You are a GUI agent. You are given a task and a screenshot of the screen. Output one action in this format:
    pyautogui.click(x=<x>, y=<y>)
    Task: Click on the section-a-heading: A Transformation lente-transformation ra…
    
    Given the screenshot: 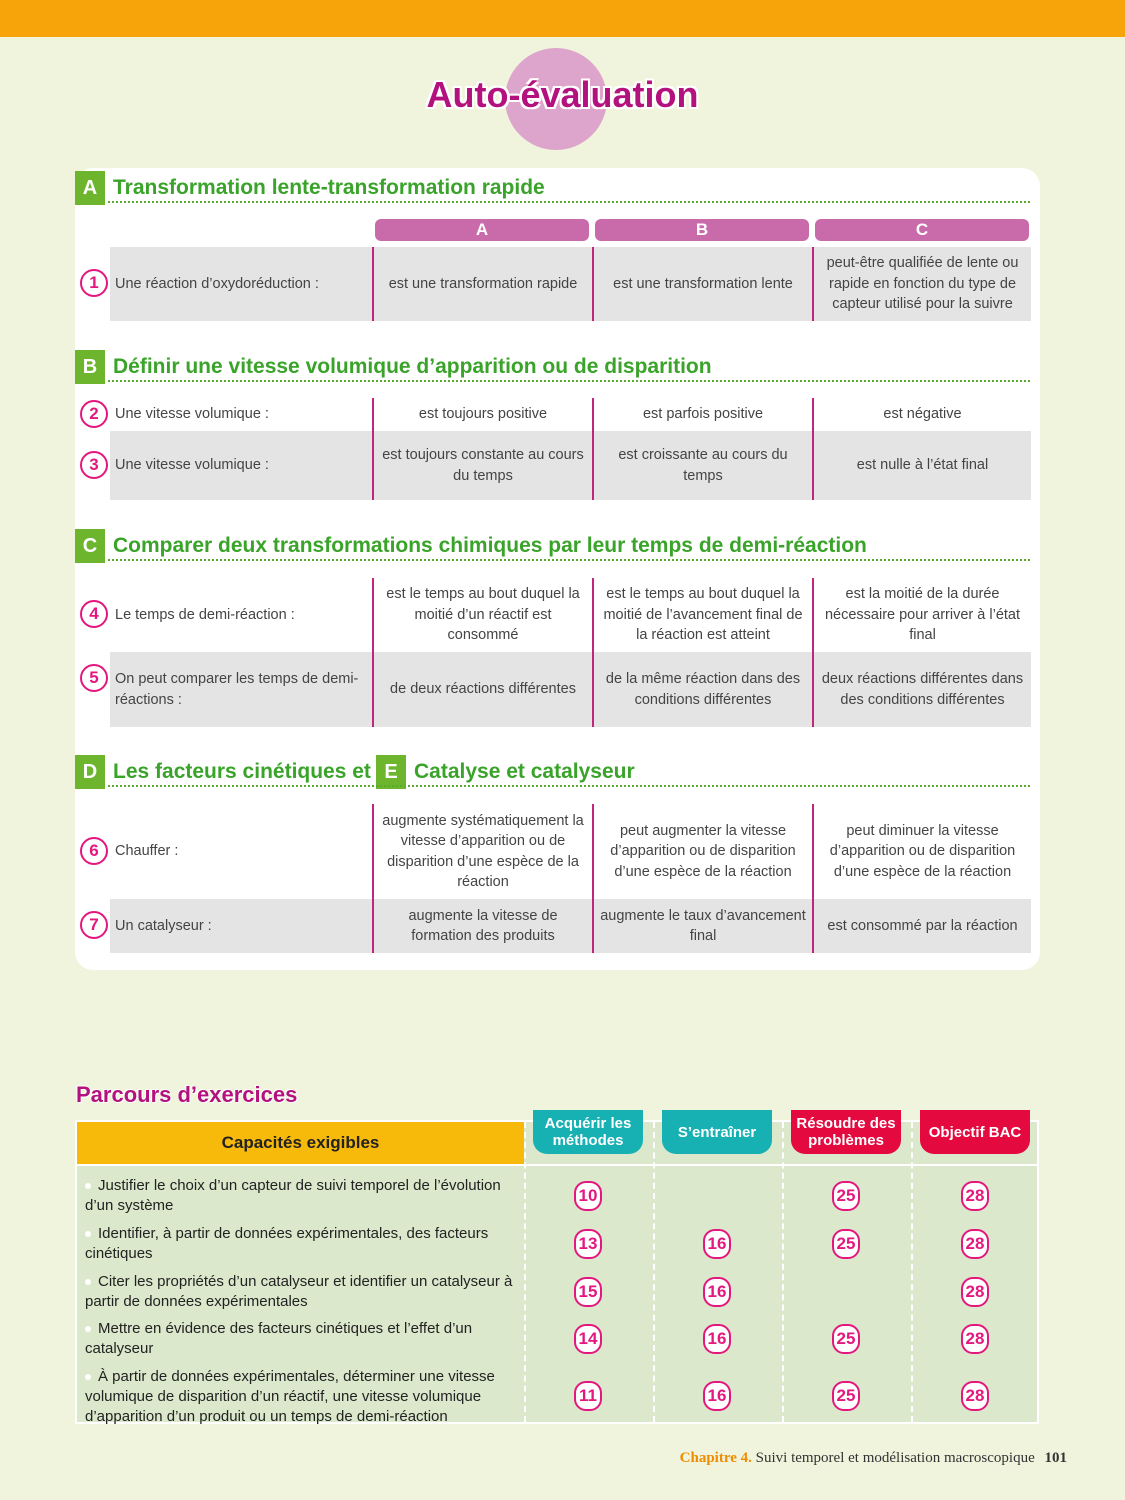 What is the action you would take?
    pyautogui.click(x=310, y=188)
    